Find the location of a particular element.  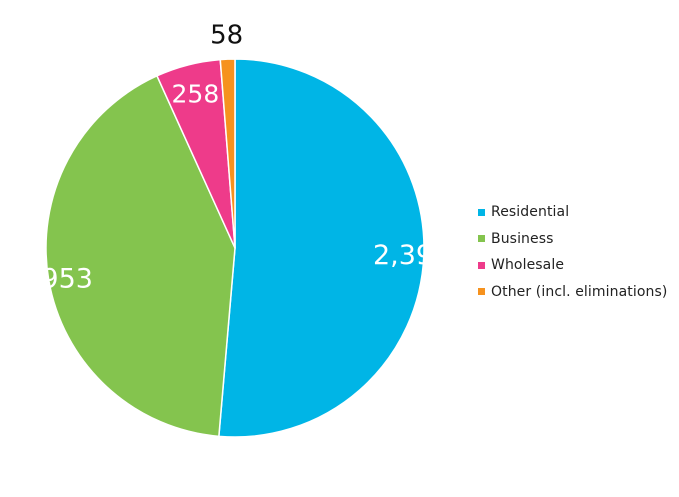

legend-item: Business is located at coordinates (572, 239).